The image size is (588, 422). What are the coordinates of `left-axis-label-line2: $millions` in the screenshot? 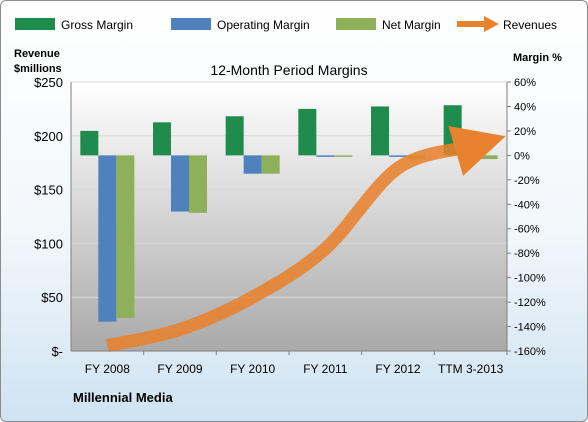 It's located at (38, 69).